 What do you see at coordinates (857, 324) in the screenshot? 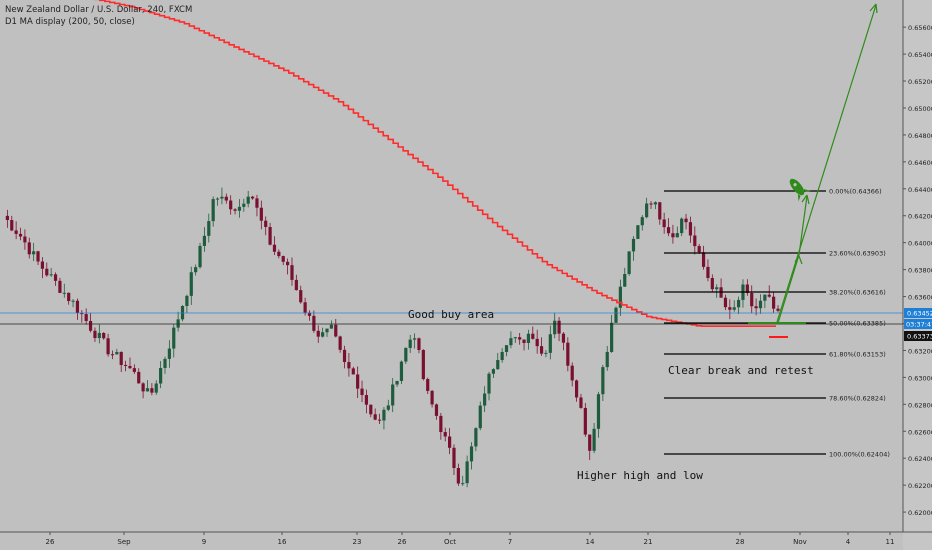
I see `fib-label: 50.00%(0.63385)` at bounding box center [857, 324].